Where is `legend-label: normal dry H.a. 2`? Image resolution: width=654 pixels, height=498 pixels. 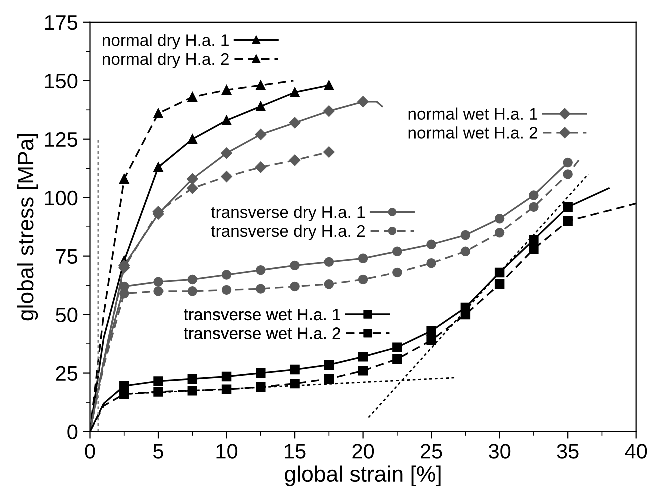 legend-label: normal dry H.a. 2 is located at coordinates (166, 60).